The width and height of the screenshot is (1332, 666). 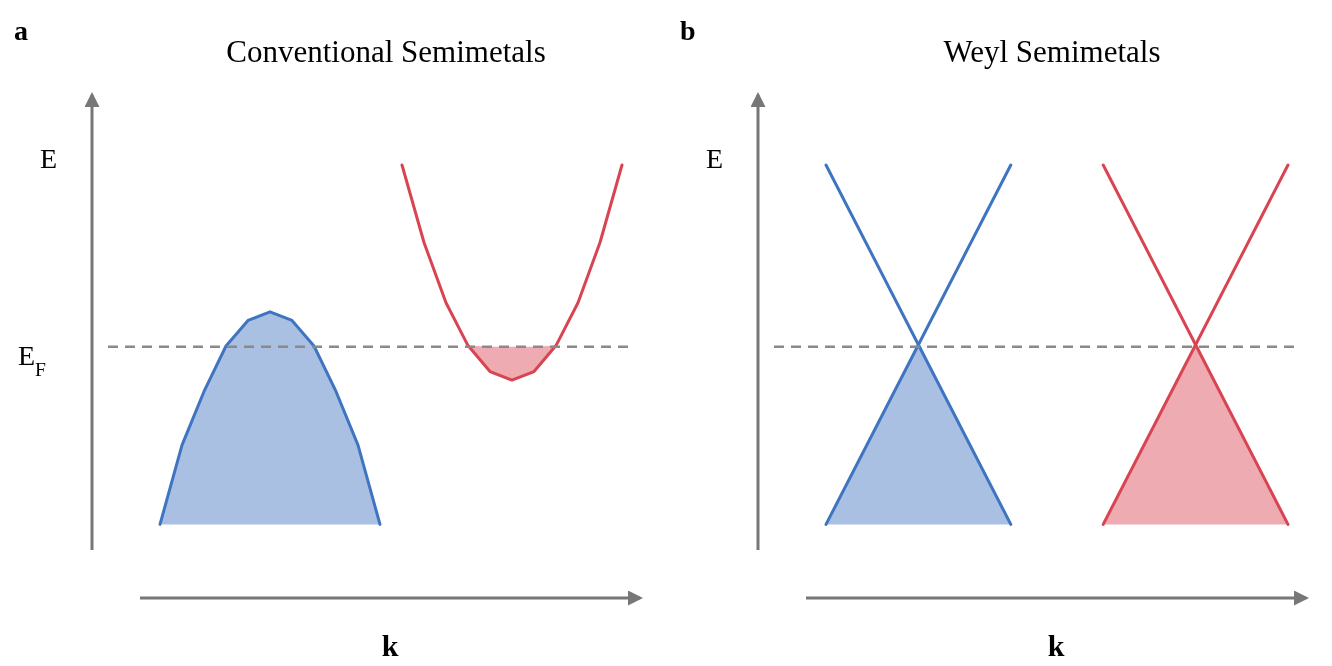 What do you see at coordinates (688, 30) in the screenshot?
I see `text: b` at bounding box center [688, 30].